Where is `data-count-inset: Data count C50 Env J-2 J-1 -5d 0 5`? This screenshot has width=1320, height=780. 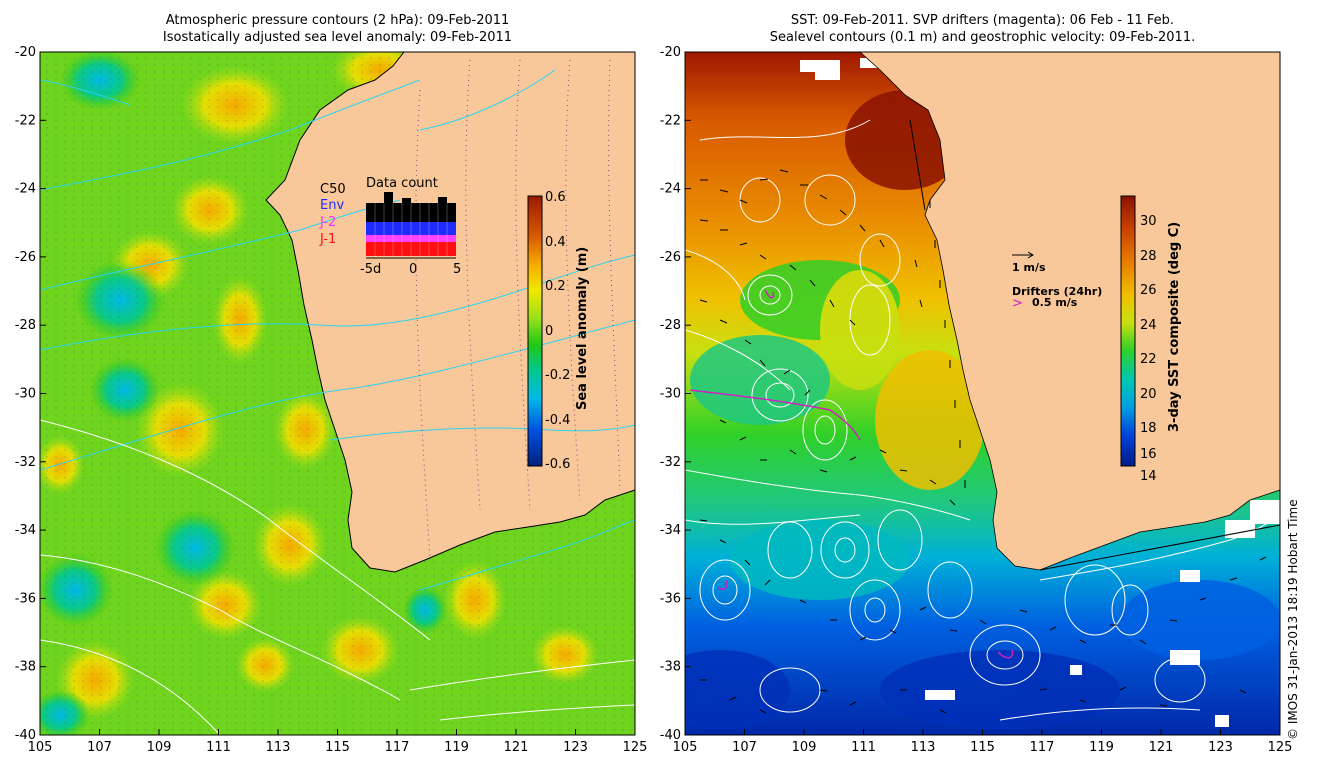 data-count-inset: Data count C50 Env J-2 J-1 -5d 0 5 is located at coordinates (390, 226).